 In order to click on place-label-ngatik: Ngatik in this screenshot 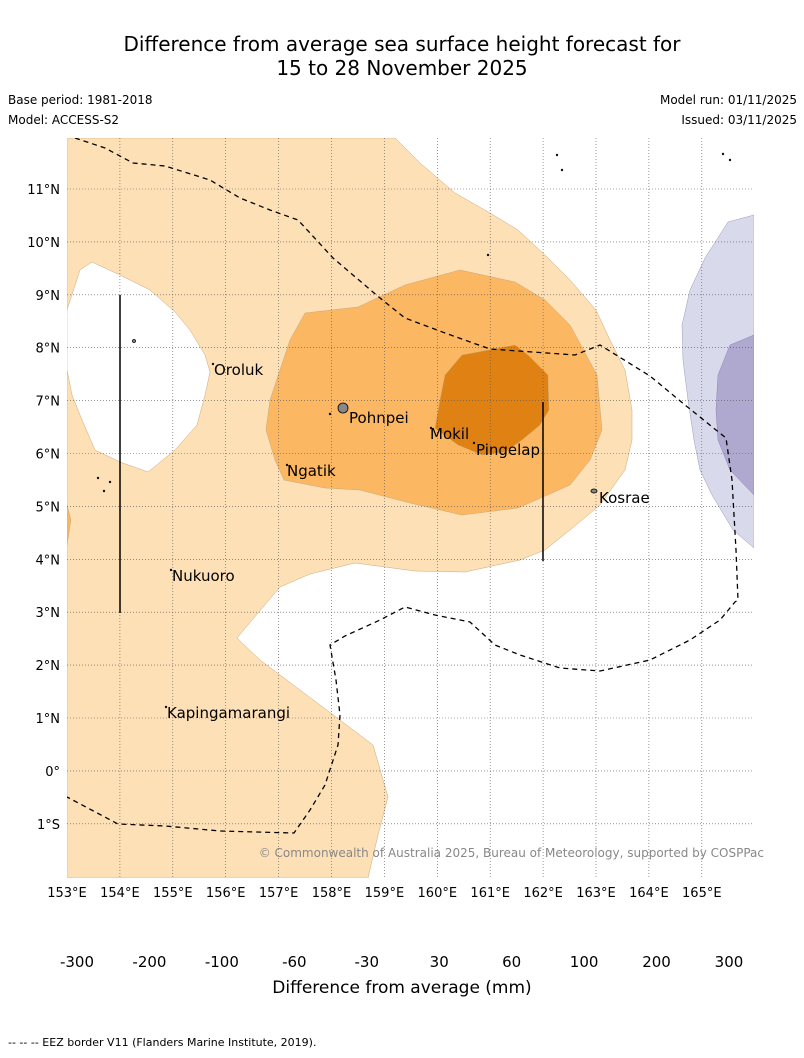, I will do `click(311, 471)`.